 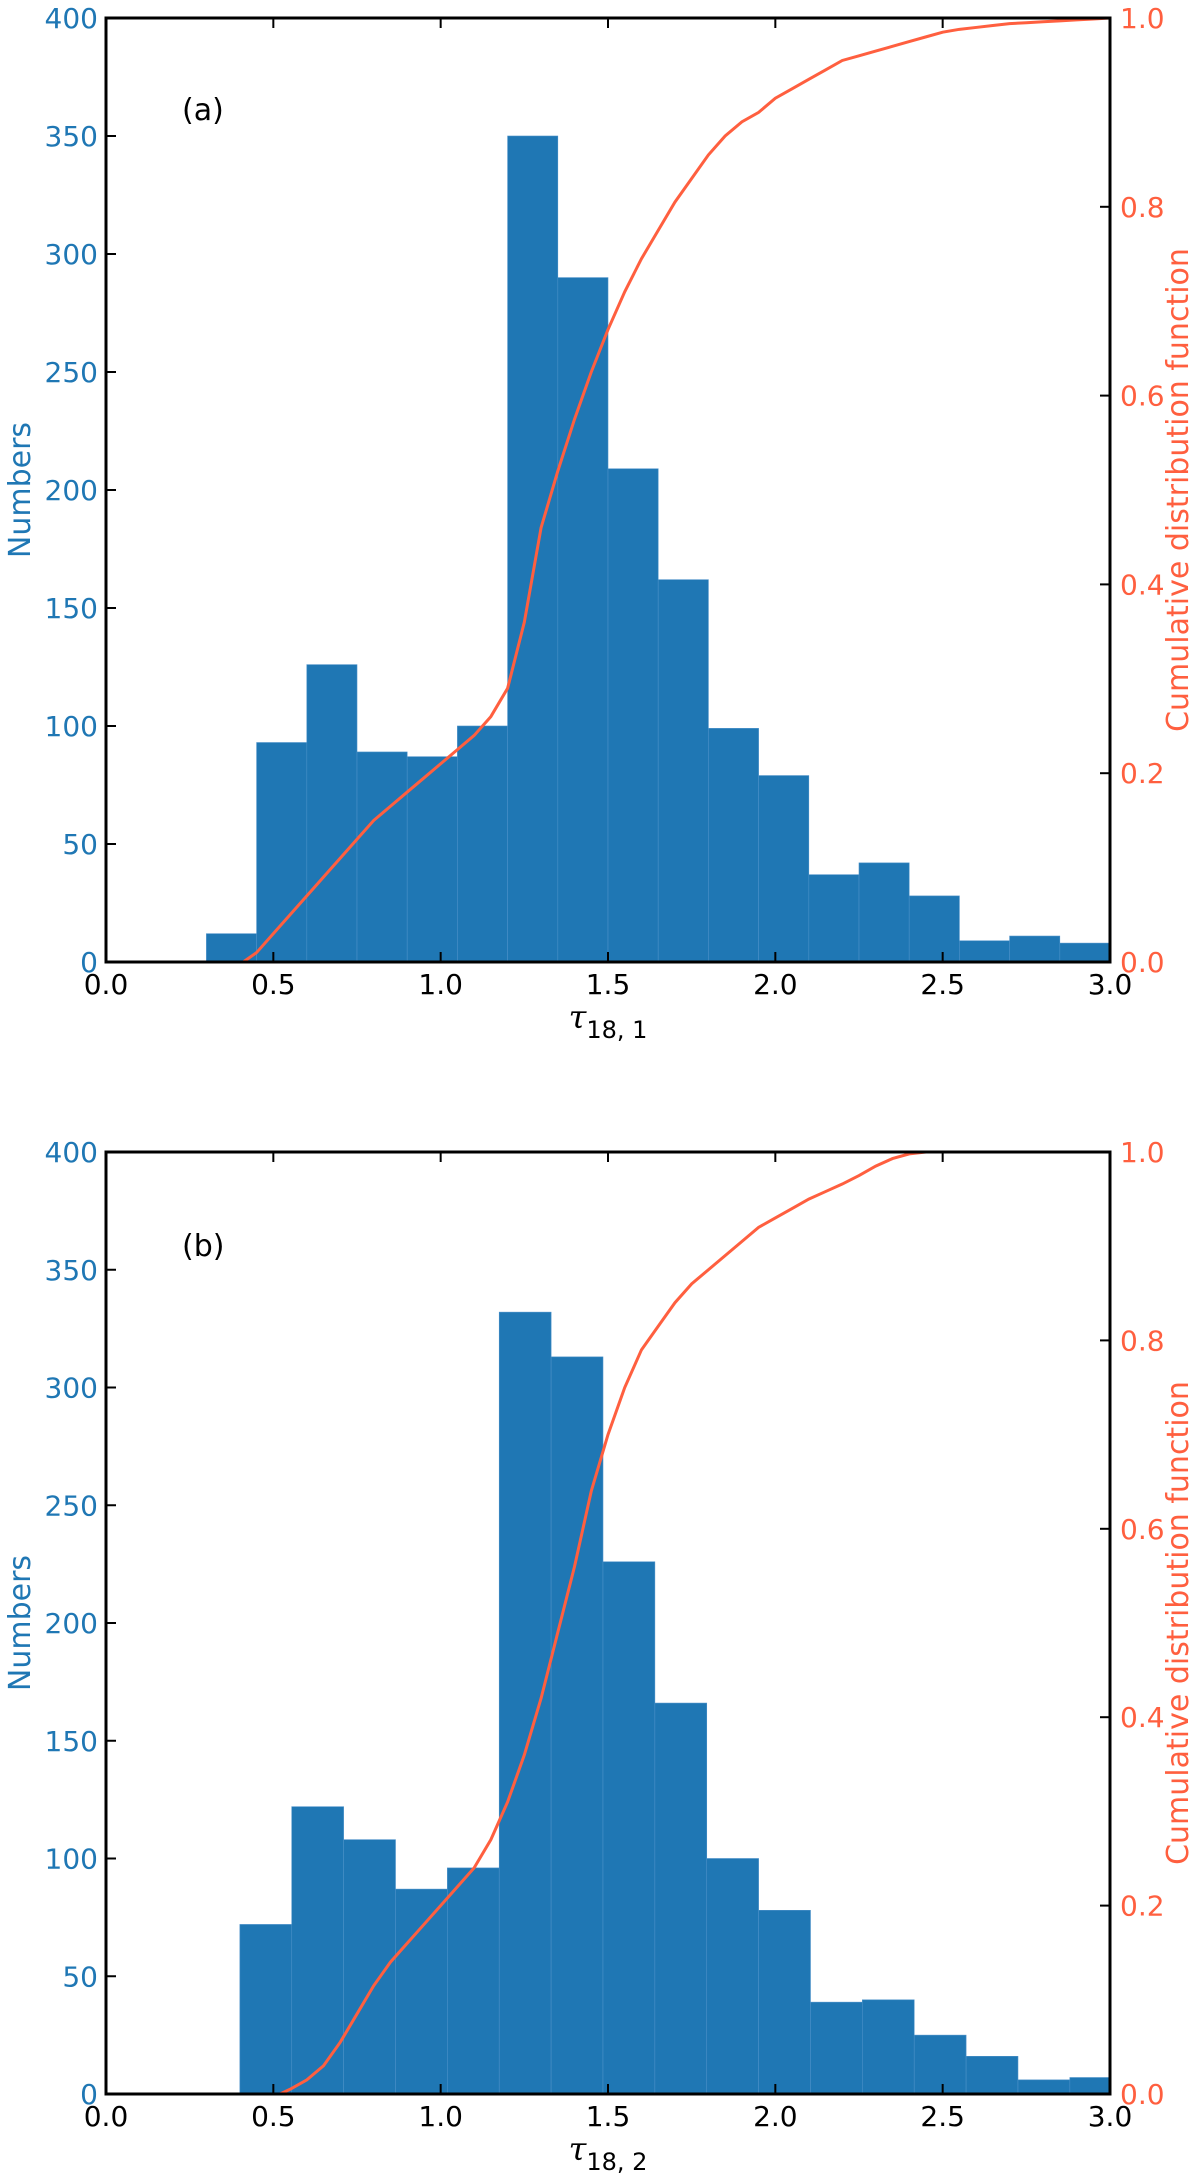 What do you see at coordinates (616, 2161) in the screenshot?
I see `x-axis-label-subscript: 18, 2` at bounding box center [616, 2161].